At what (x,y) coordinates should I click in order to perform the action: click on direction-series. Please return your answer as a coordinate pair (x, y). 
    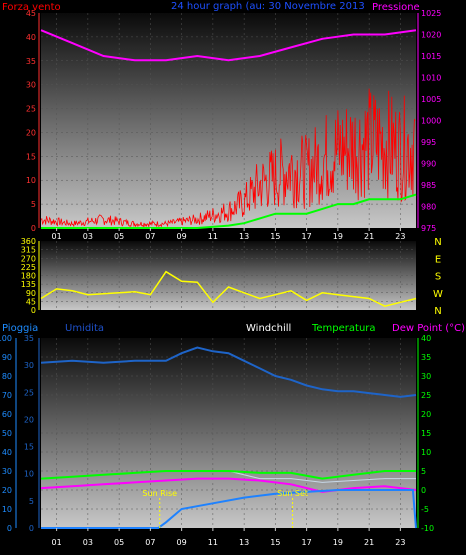
    Looking at the image, I should click on (228, 288).